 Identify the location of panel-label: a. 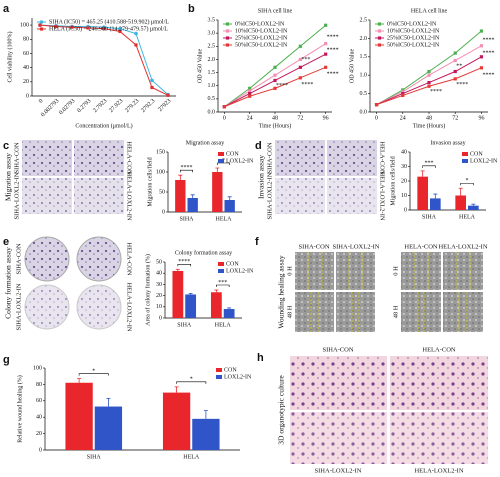
(6, 9).